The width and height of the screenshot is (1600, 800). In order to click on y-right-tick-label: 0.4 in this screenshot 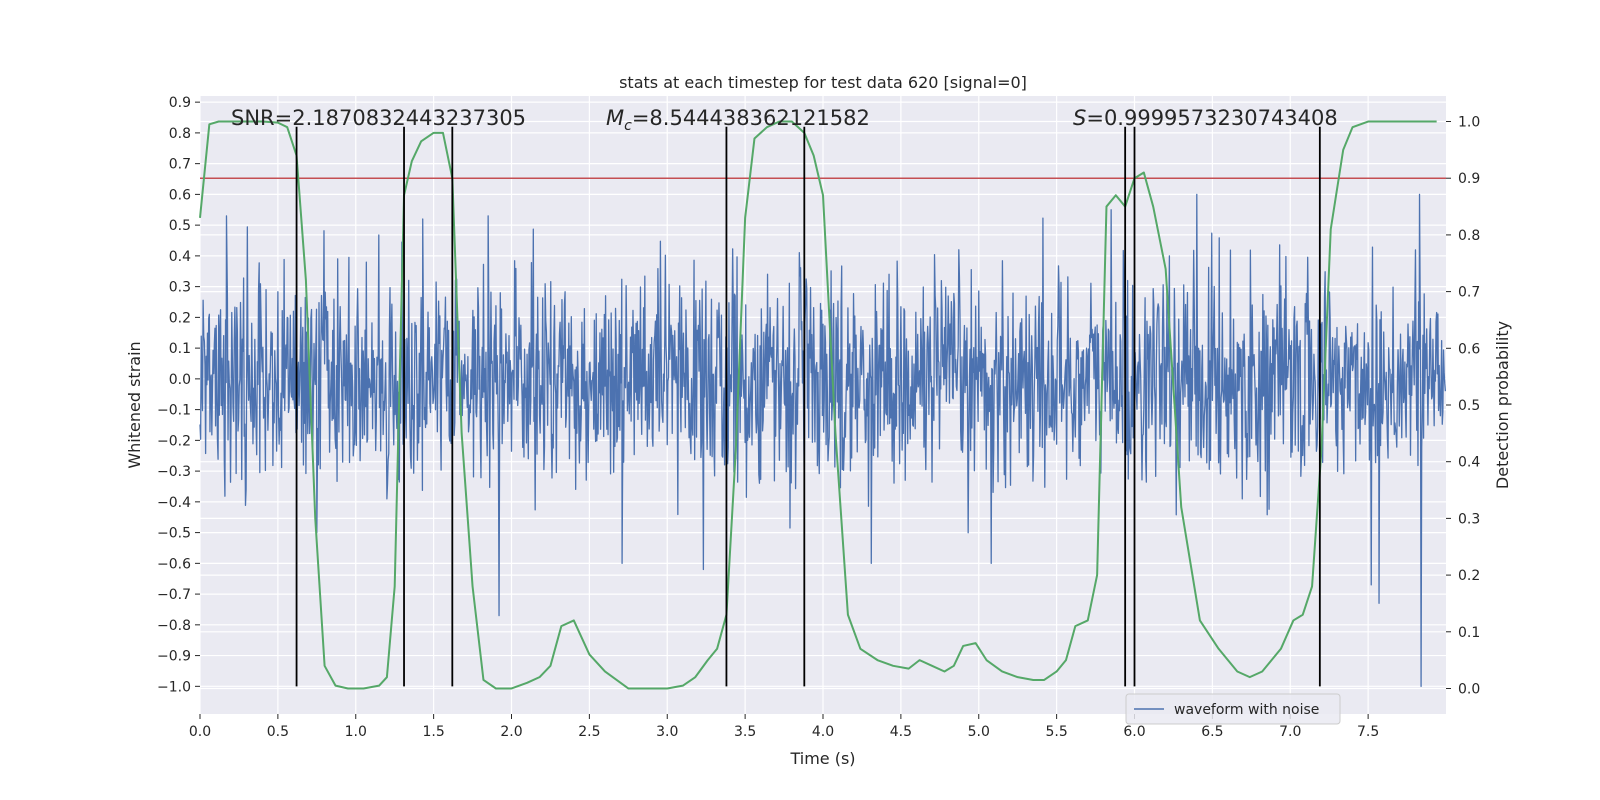, I will do `click(1469, 463)`.